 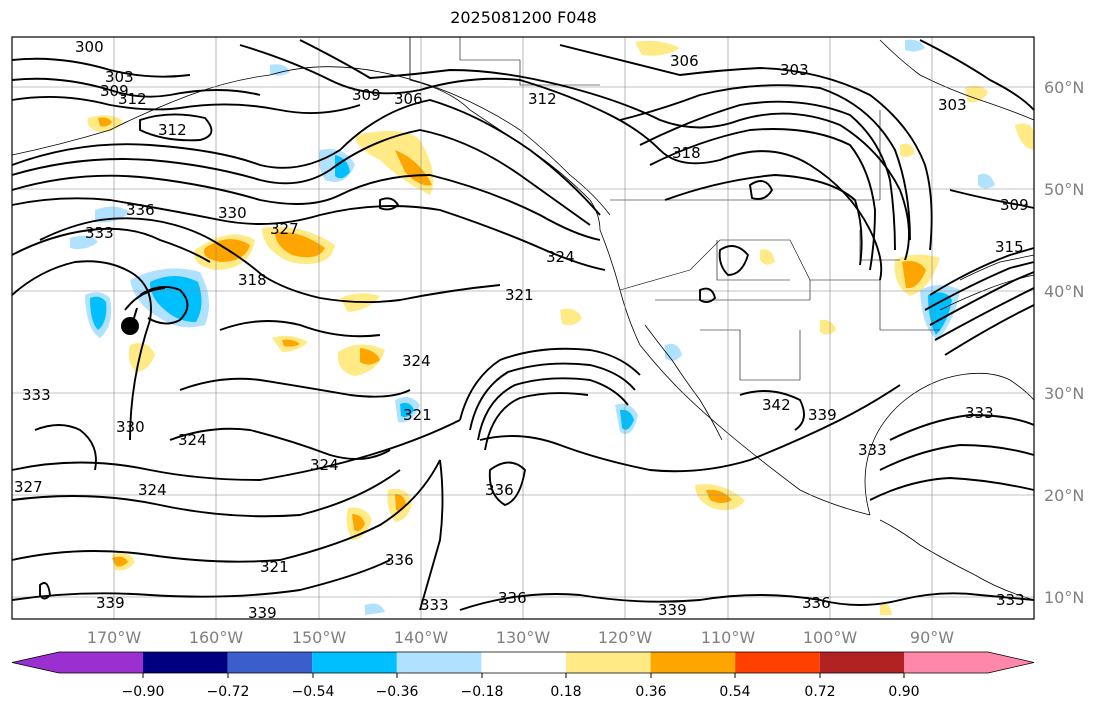 What do you see at coordinates (114, 637) in the screenshot?
I see `lon-tick-label: 170°W` at bounding box center [114, 637].